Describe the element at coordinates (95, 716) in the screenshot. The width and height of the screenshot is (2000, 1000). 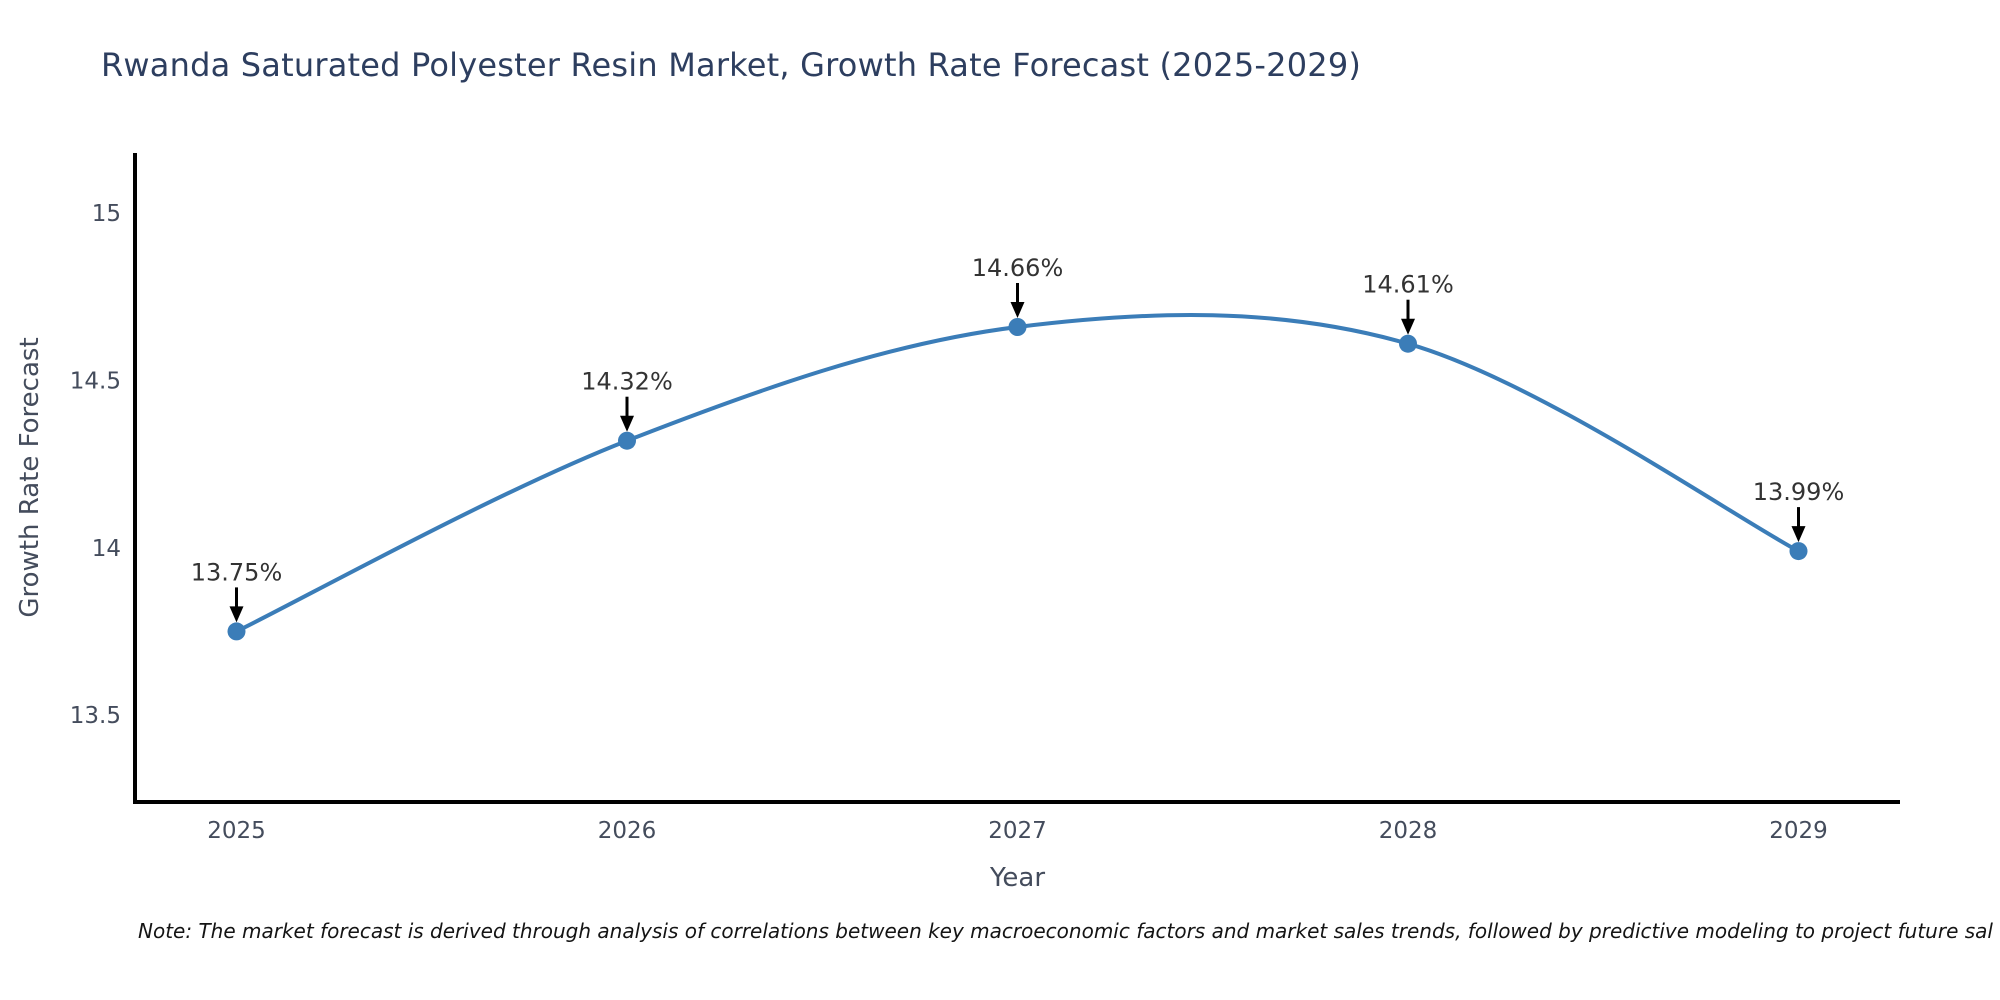
I see `y-tick-label: 13.5` at that location.